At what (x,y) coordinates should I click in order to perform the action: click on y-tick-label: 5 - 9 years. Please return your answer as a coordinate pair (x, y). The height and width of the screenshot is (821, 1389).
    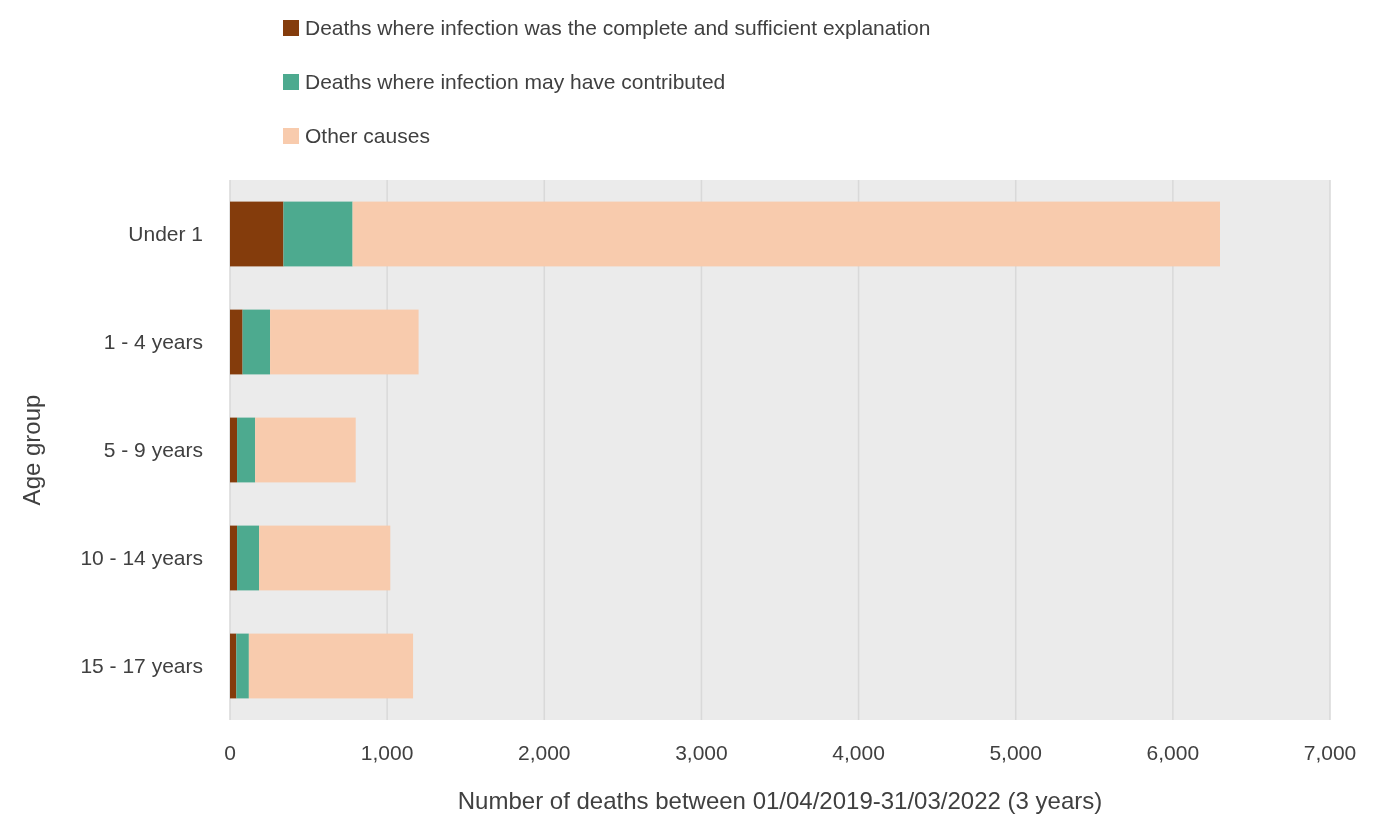
    Looking at the image, I should click on (153, 450).